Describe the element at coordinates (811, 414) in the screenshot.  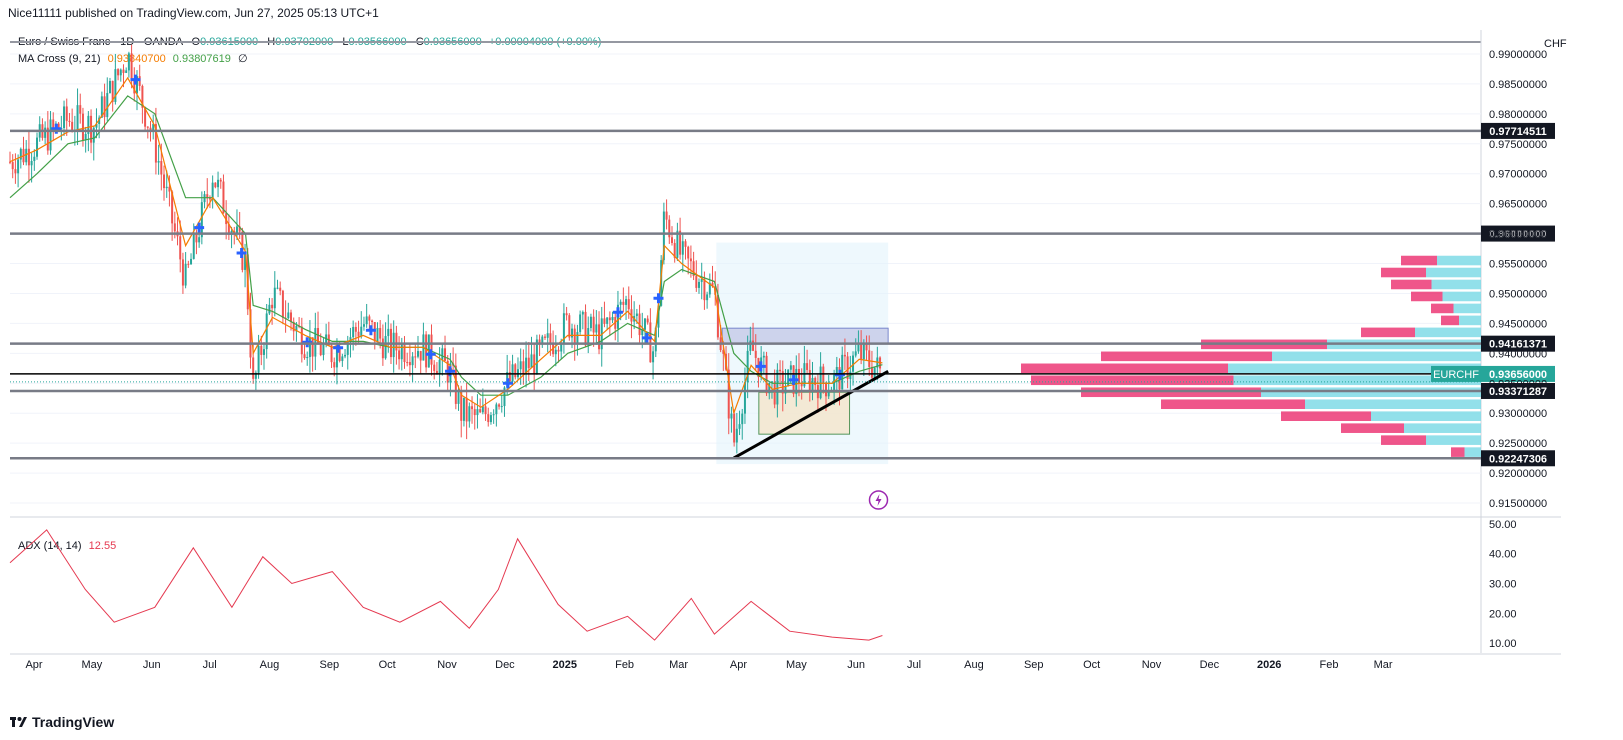
I see `support-trendline` at that location.